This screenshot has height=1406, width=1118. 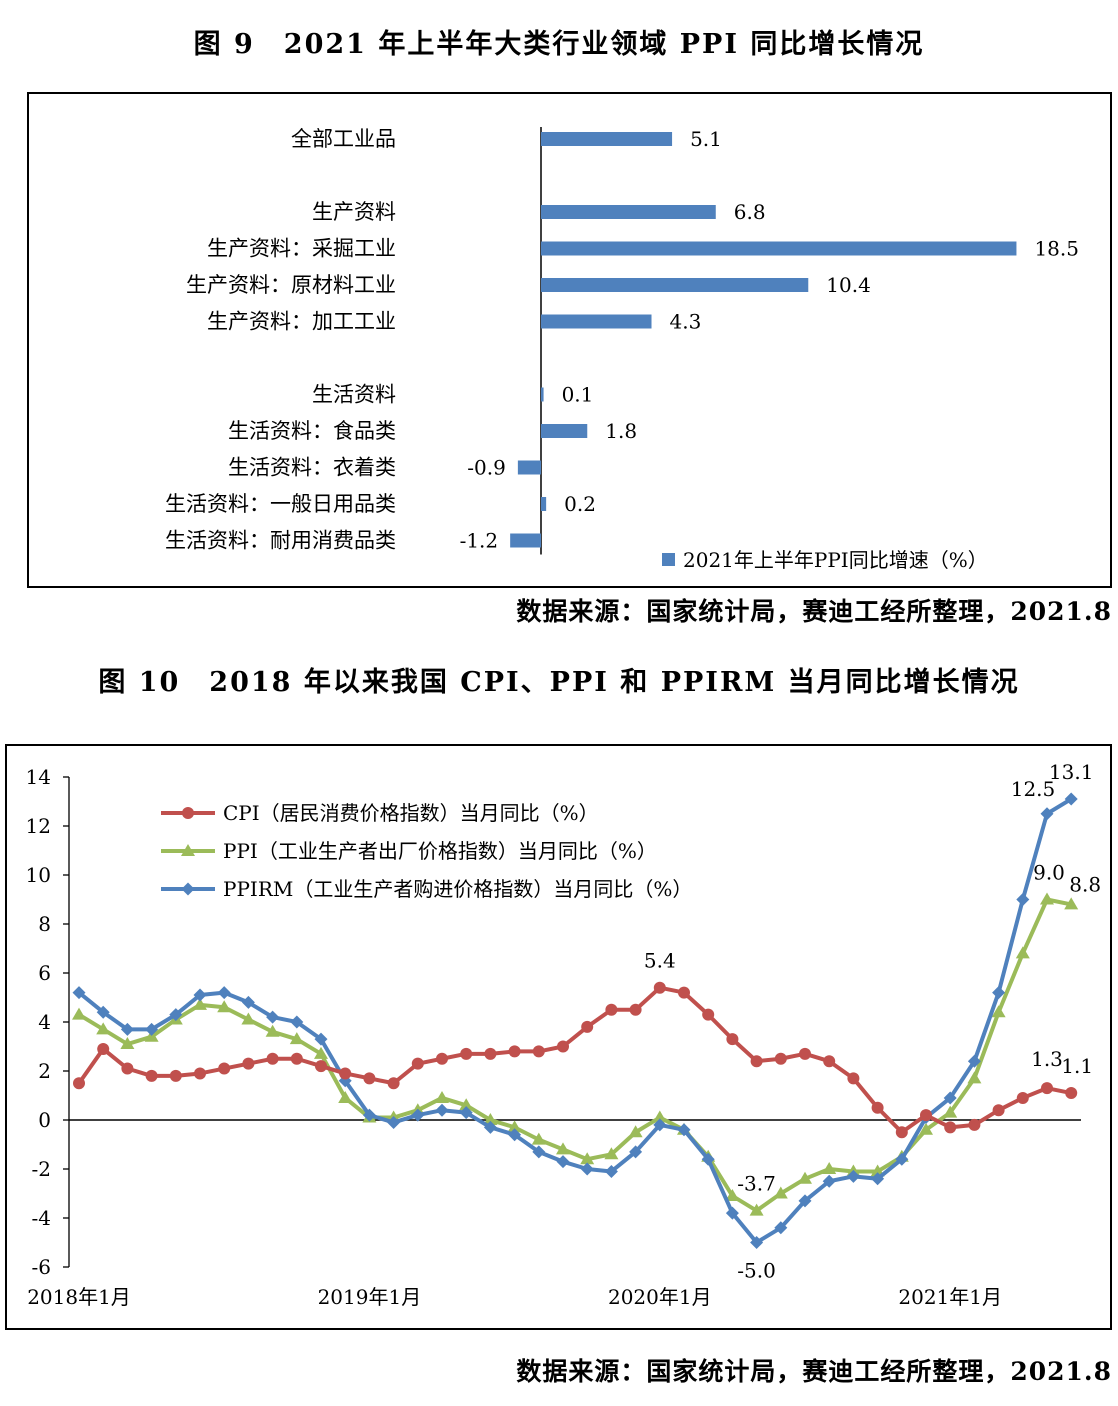 I want to click on y-tick-label: -4, so click(x=41, y=1218).